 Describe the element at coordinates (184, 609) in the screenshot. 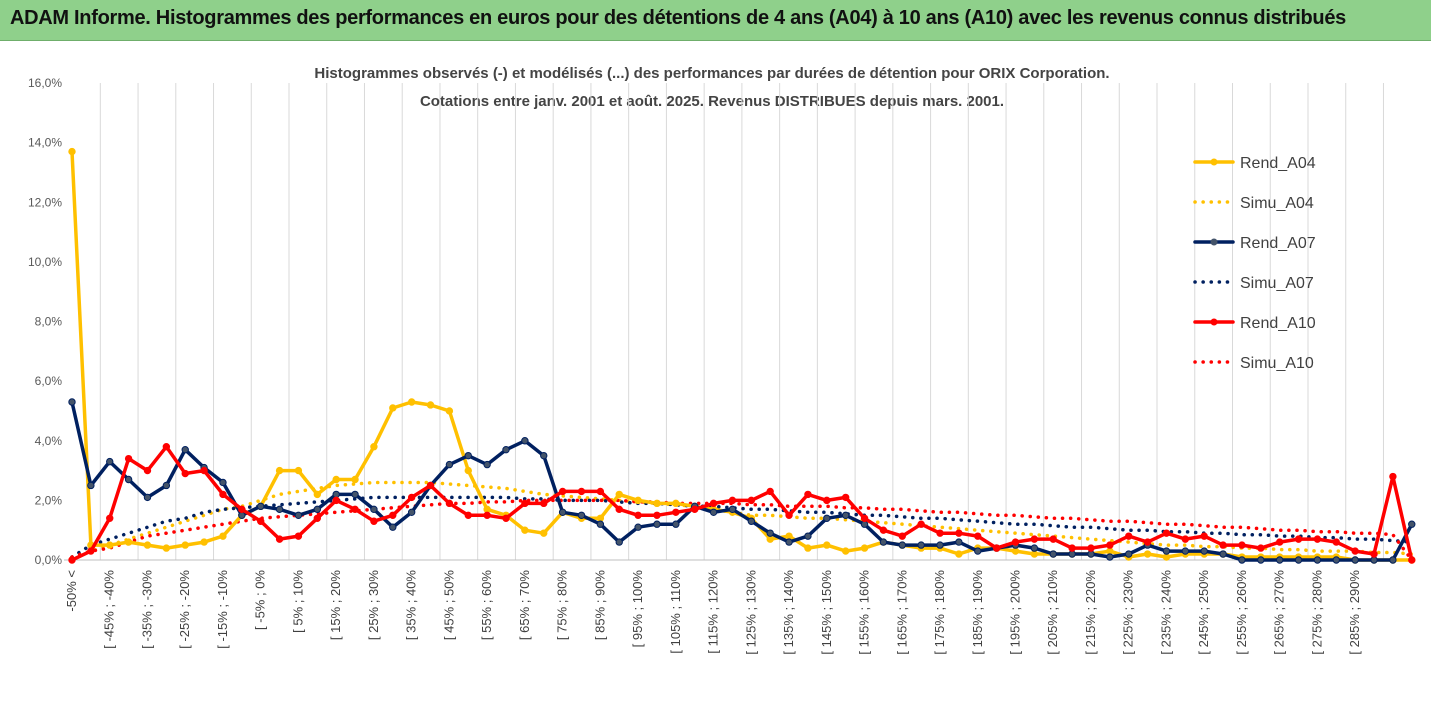

I see `x-tick-label: [ -25% ; -20%` at that location.